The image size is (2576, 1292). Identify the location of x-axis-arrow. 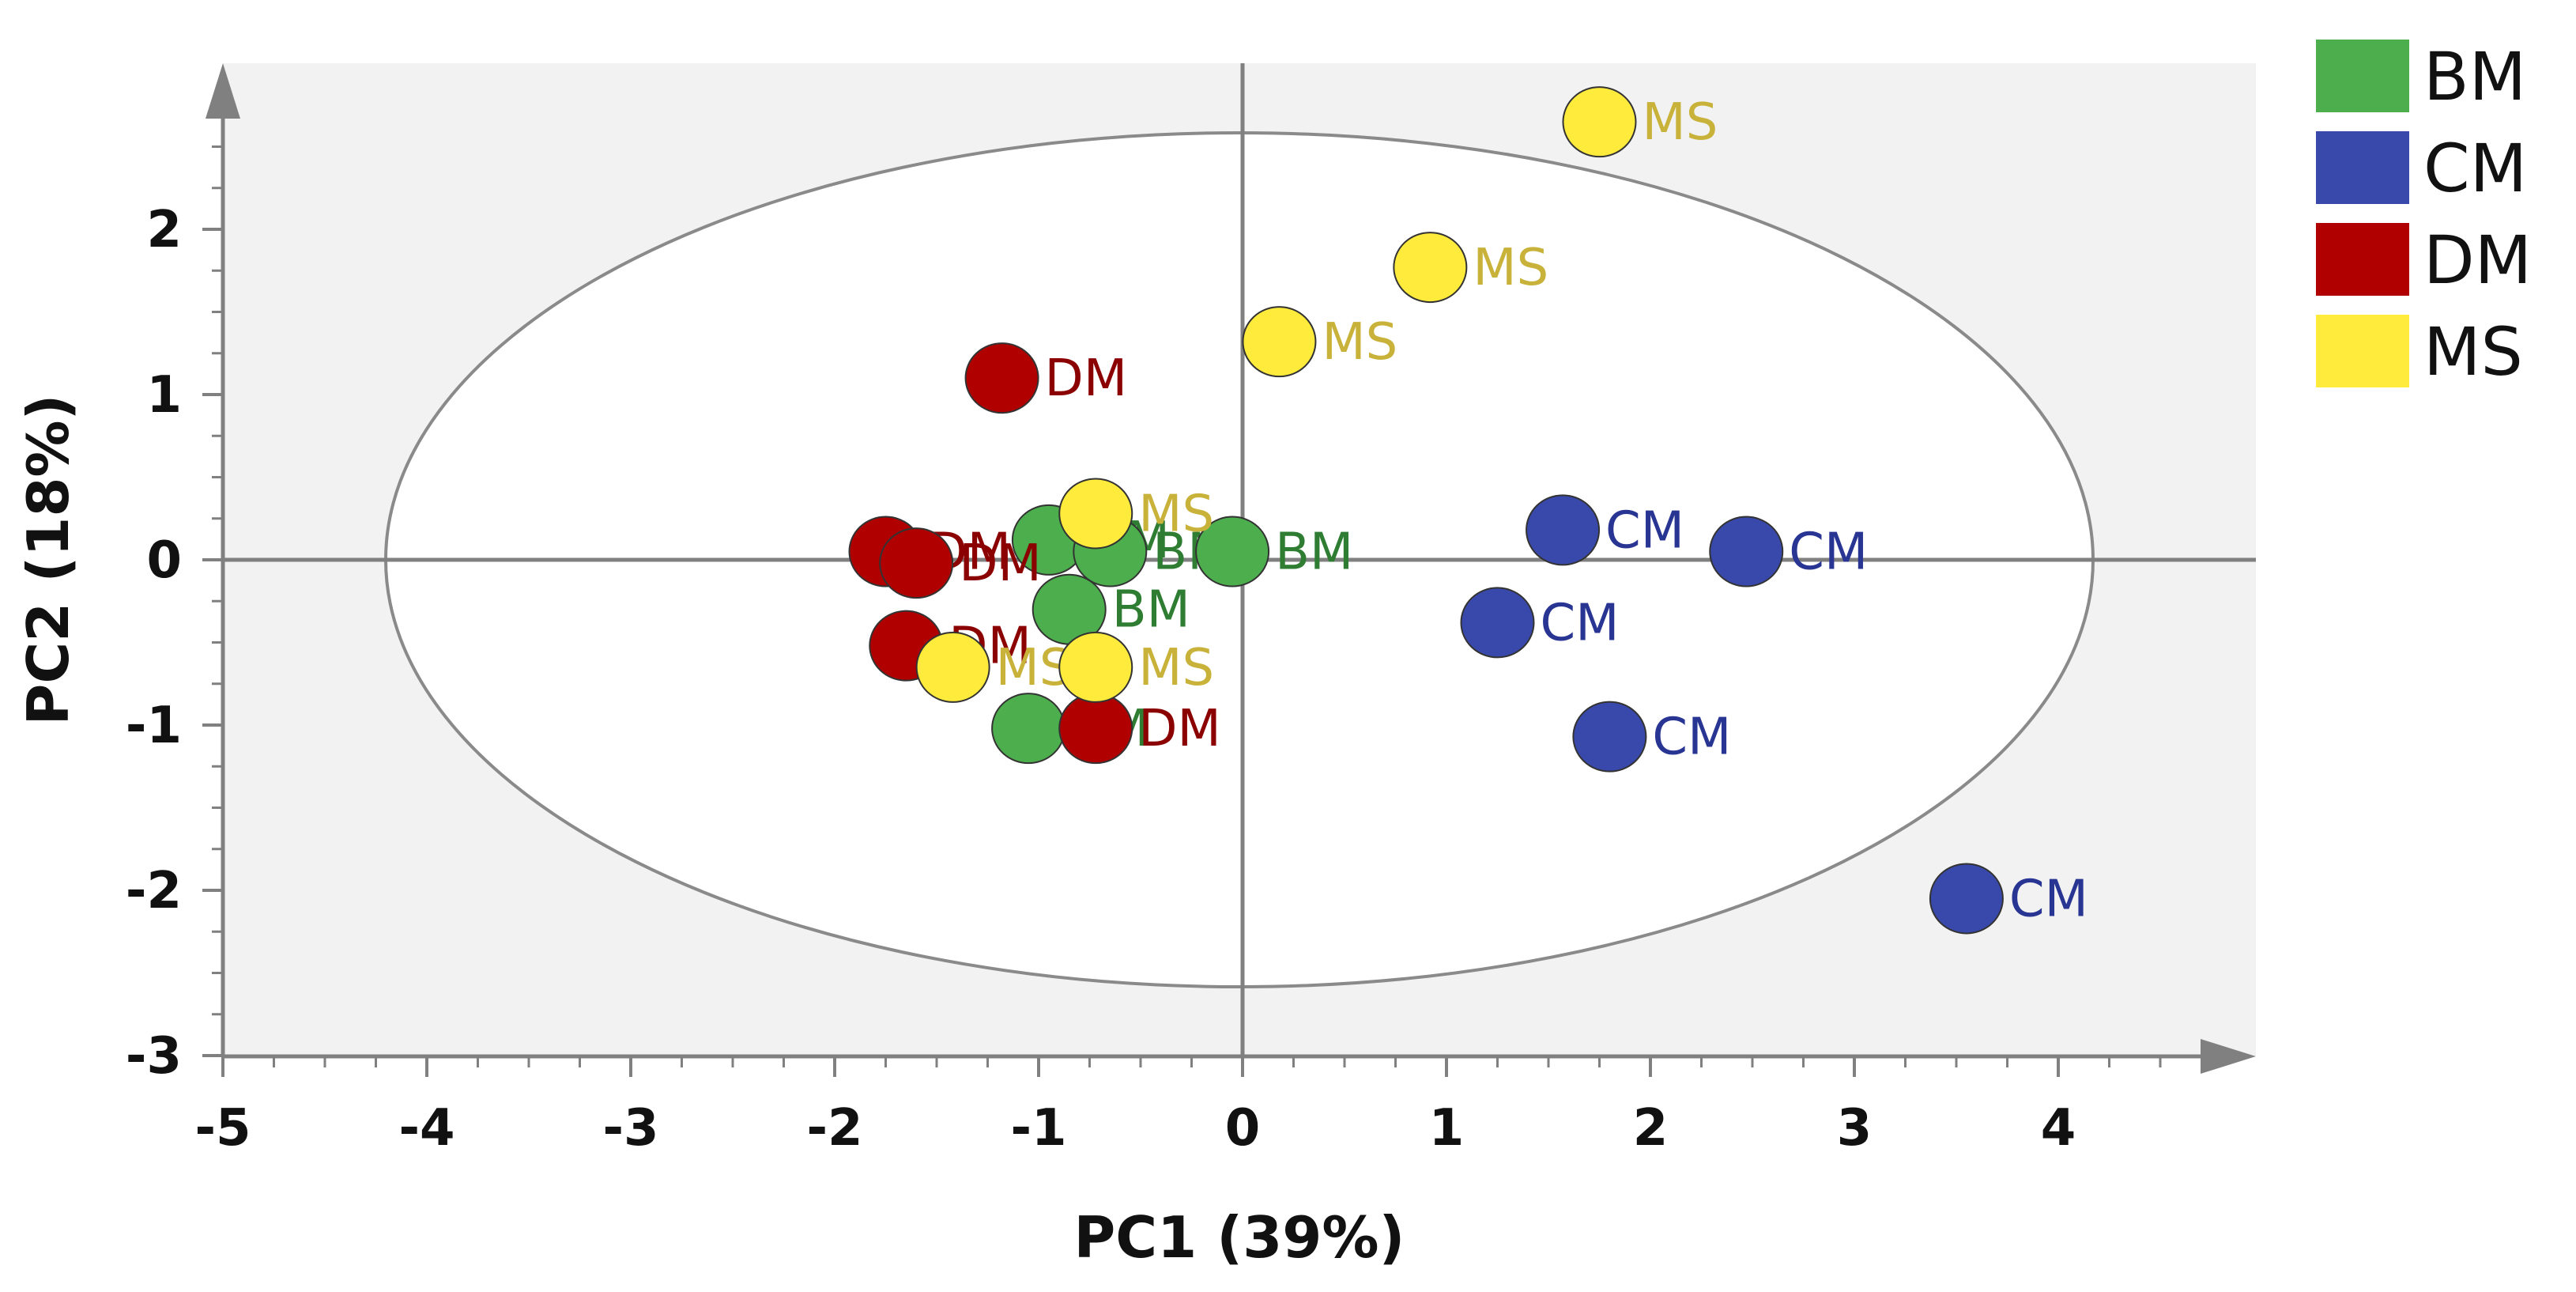
(2228, 1056).